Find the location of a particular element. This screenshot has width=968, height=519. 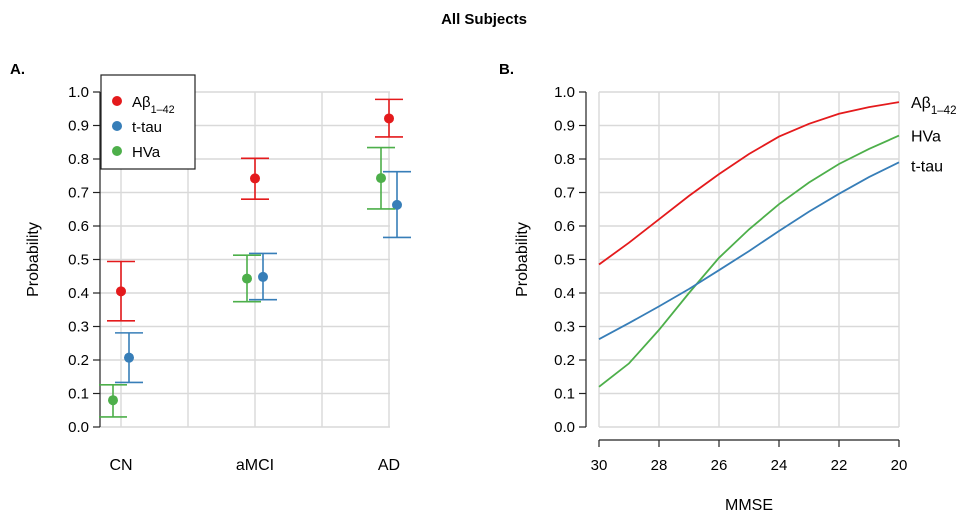

series-end-label: HVa is located at coordinates (926, 137).